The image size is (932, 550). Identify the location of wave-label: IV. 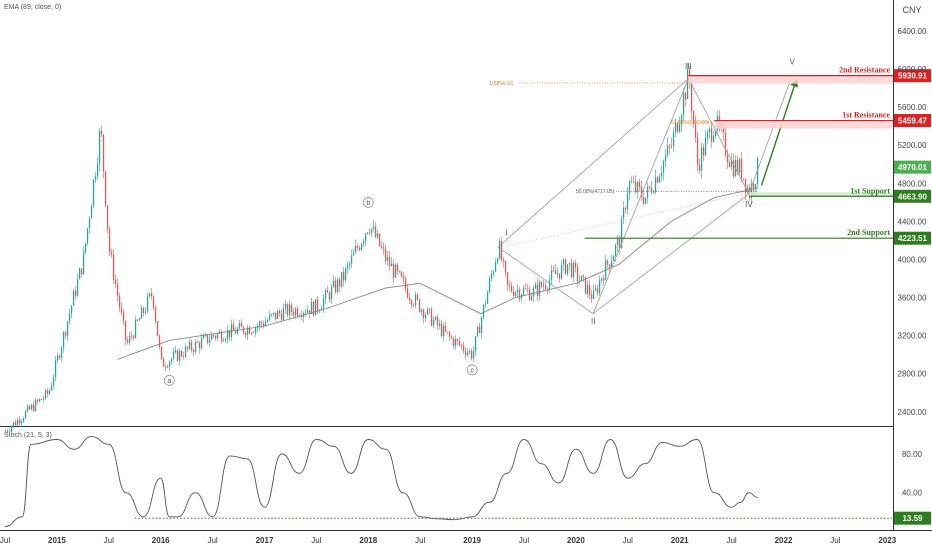
(749, 204).